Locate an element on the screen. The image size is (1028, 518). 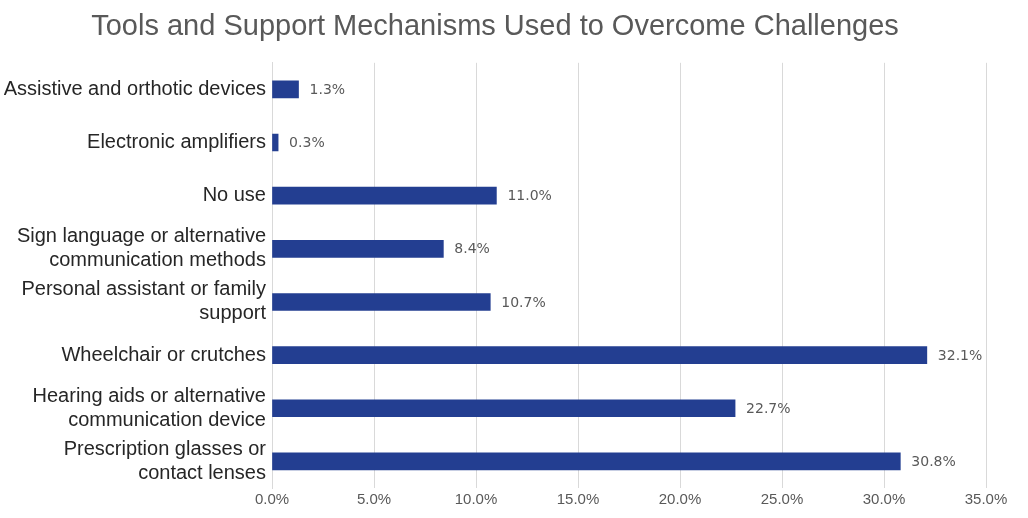
x-tick-label: 10.0% is located at coordinates (476, 499).